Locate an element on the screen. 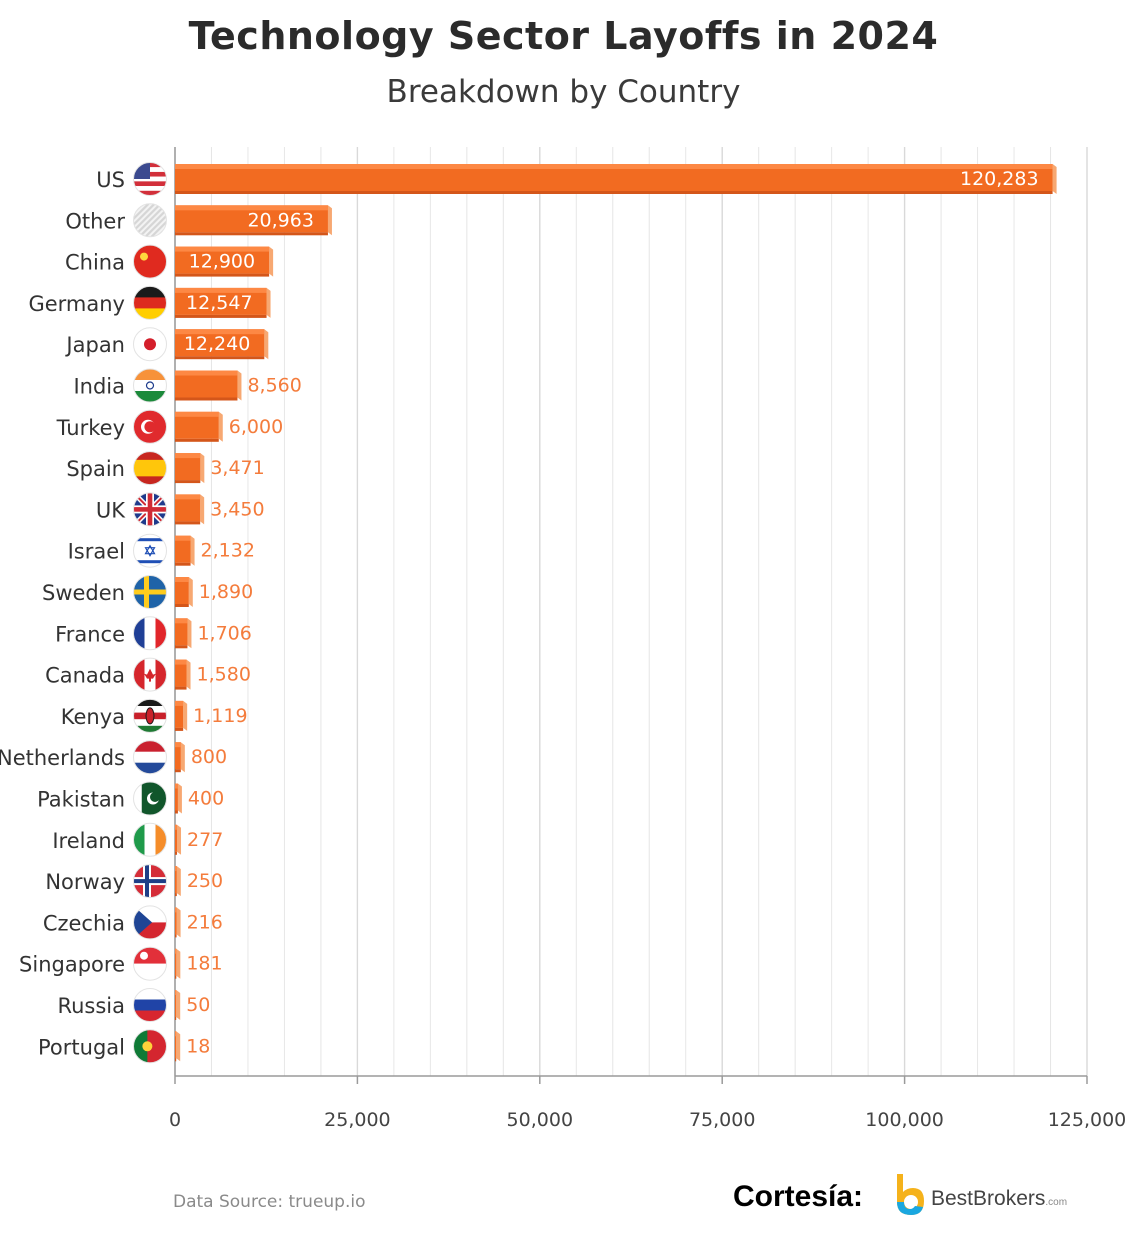  russia-flag-icon is located at coordinates (150, 1005).